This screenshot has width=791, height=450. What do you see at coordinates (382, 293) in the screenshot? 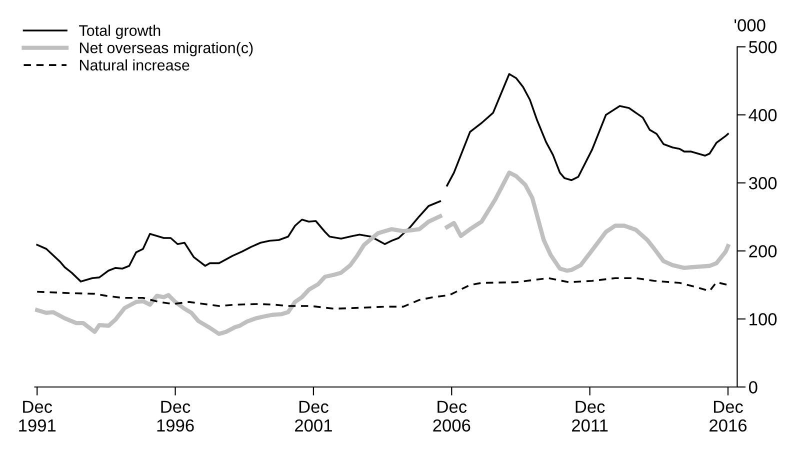
I see `line-series` at bounding box center [382, 293].